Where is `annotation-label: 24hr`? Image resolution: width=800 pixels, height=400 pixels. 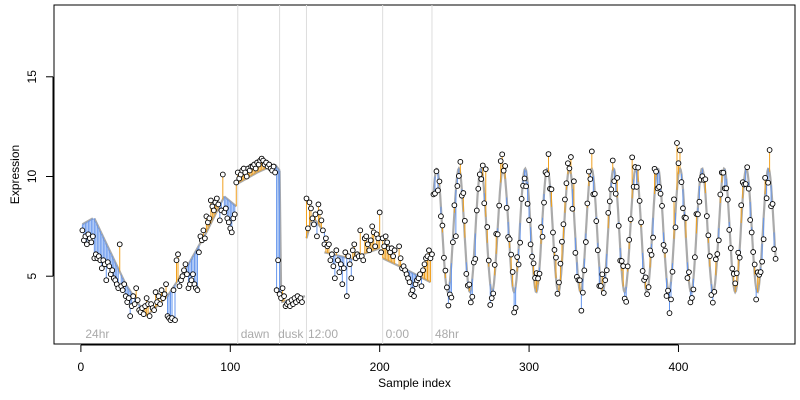
annotation-label: 24hr is located at coordinates (97, 334).